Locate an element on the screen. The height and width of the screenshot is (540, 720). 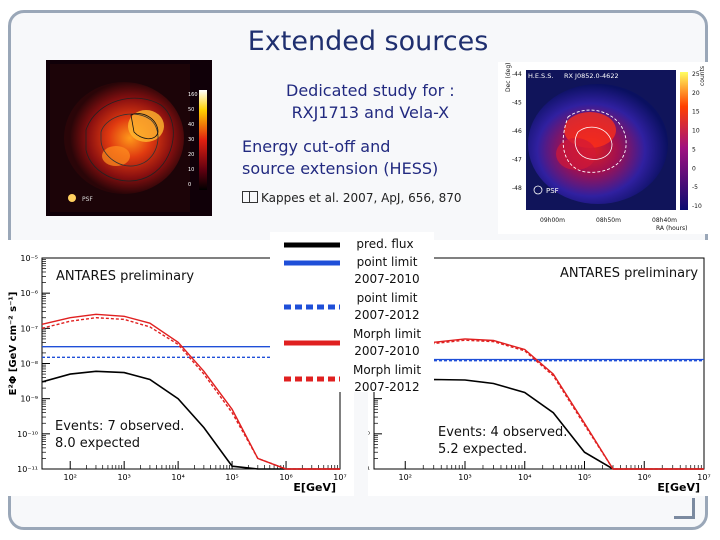
right-map-y-tick-3: -47 is located at coordinates (517, 160).